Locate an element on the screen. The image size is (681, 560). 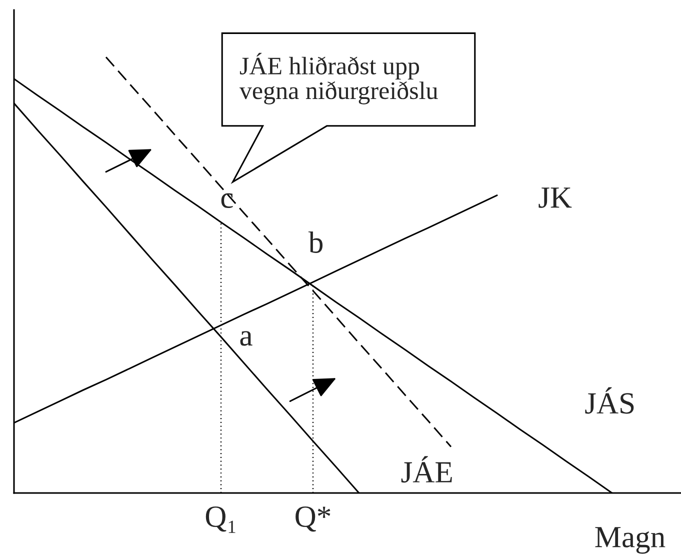
annotation: a is located at coordinates (246, 338).